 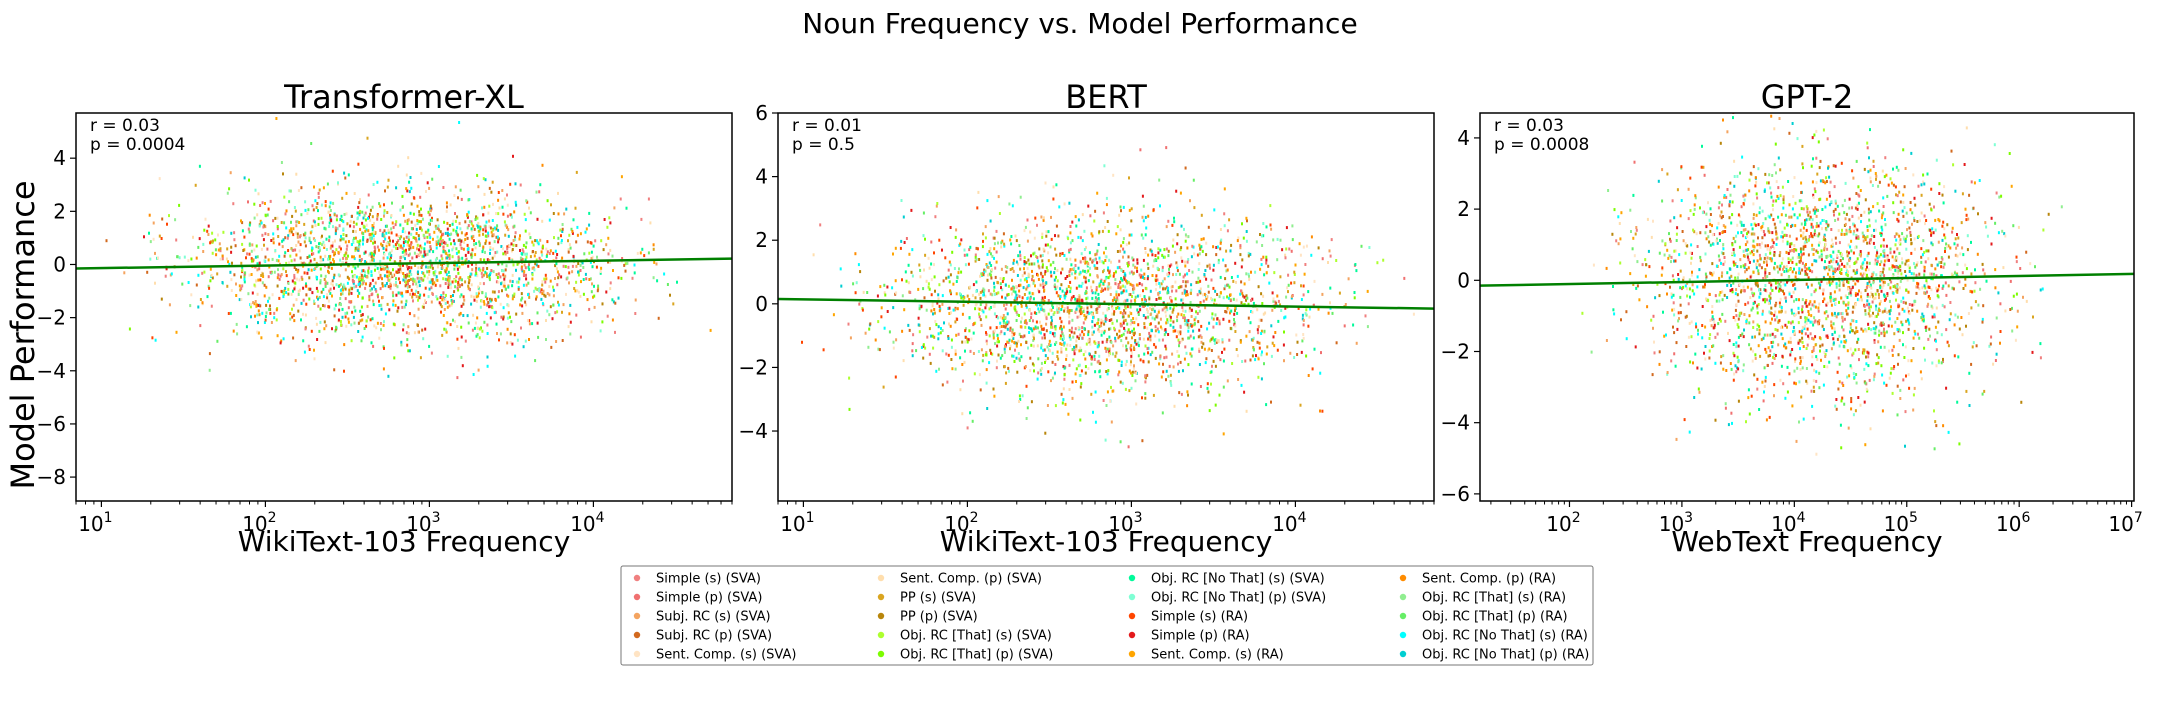 I want to click on scatter-points, so click(x=408, y=248).